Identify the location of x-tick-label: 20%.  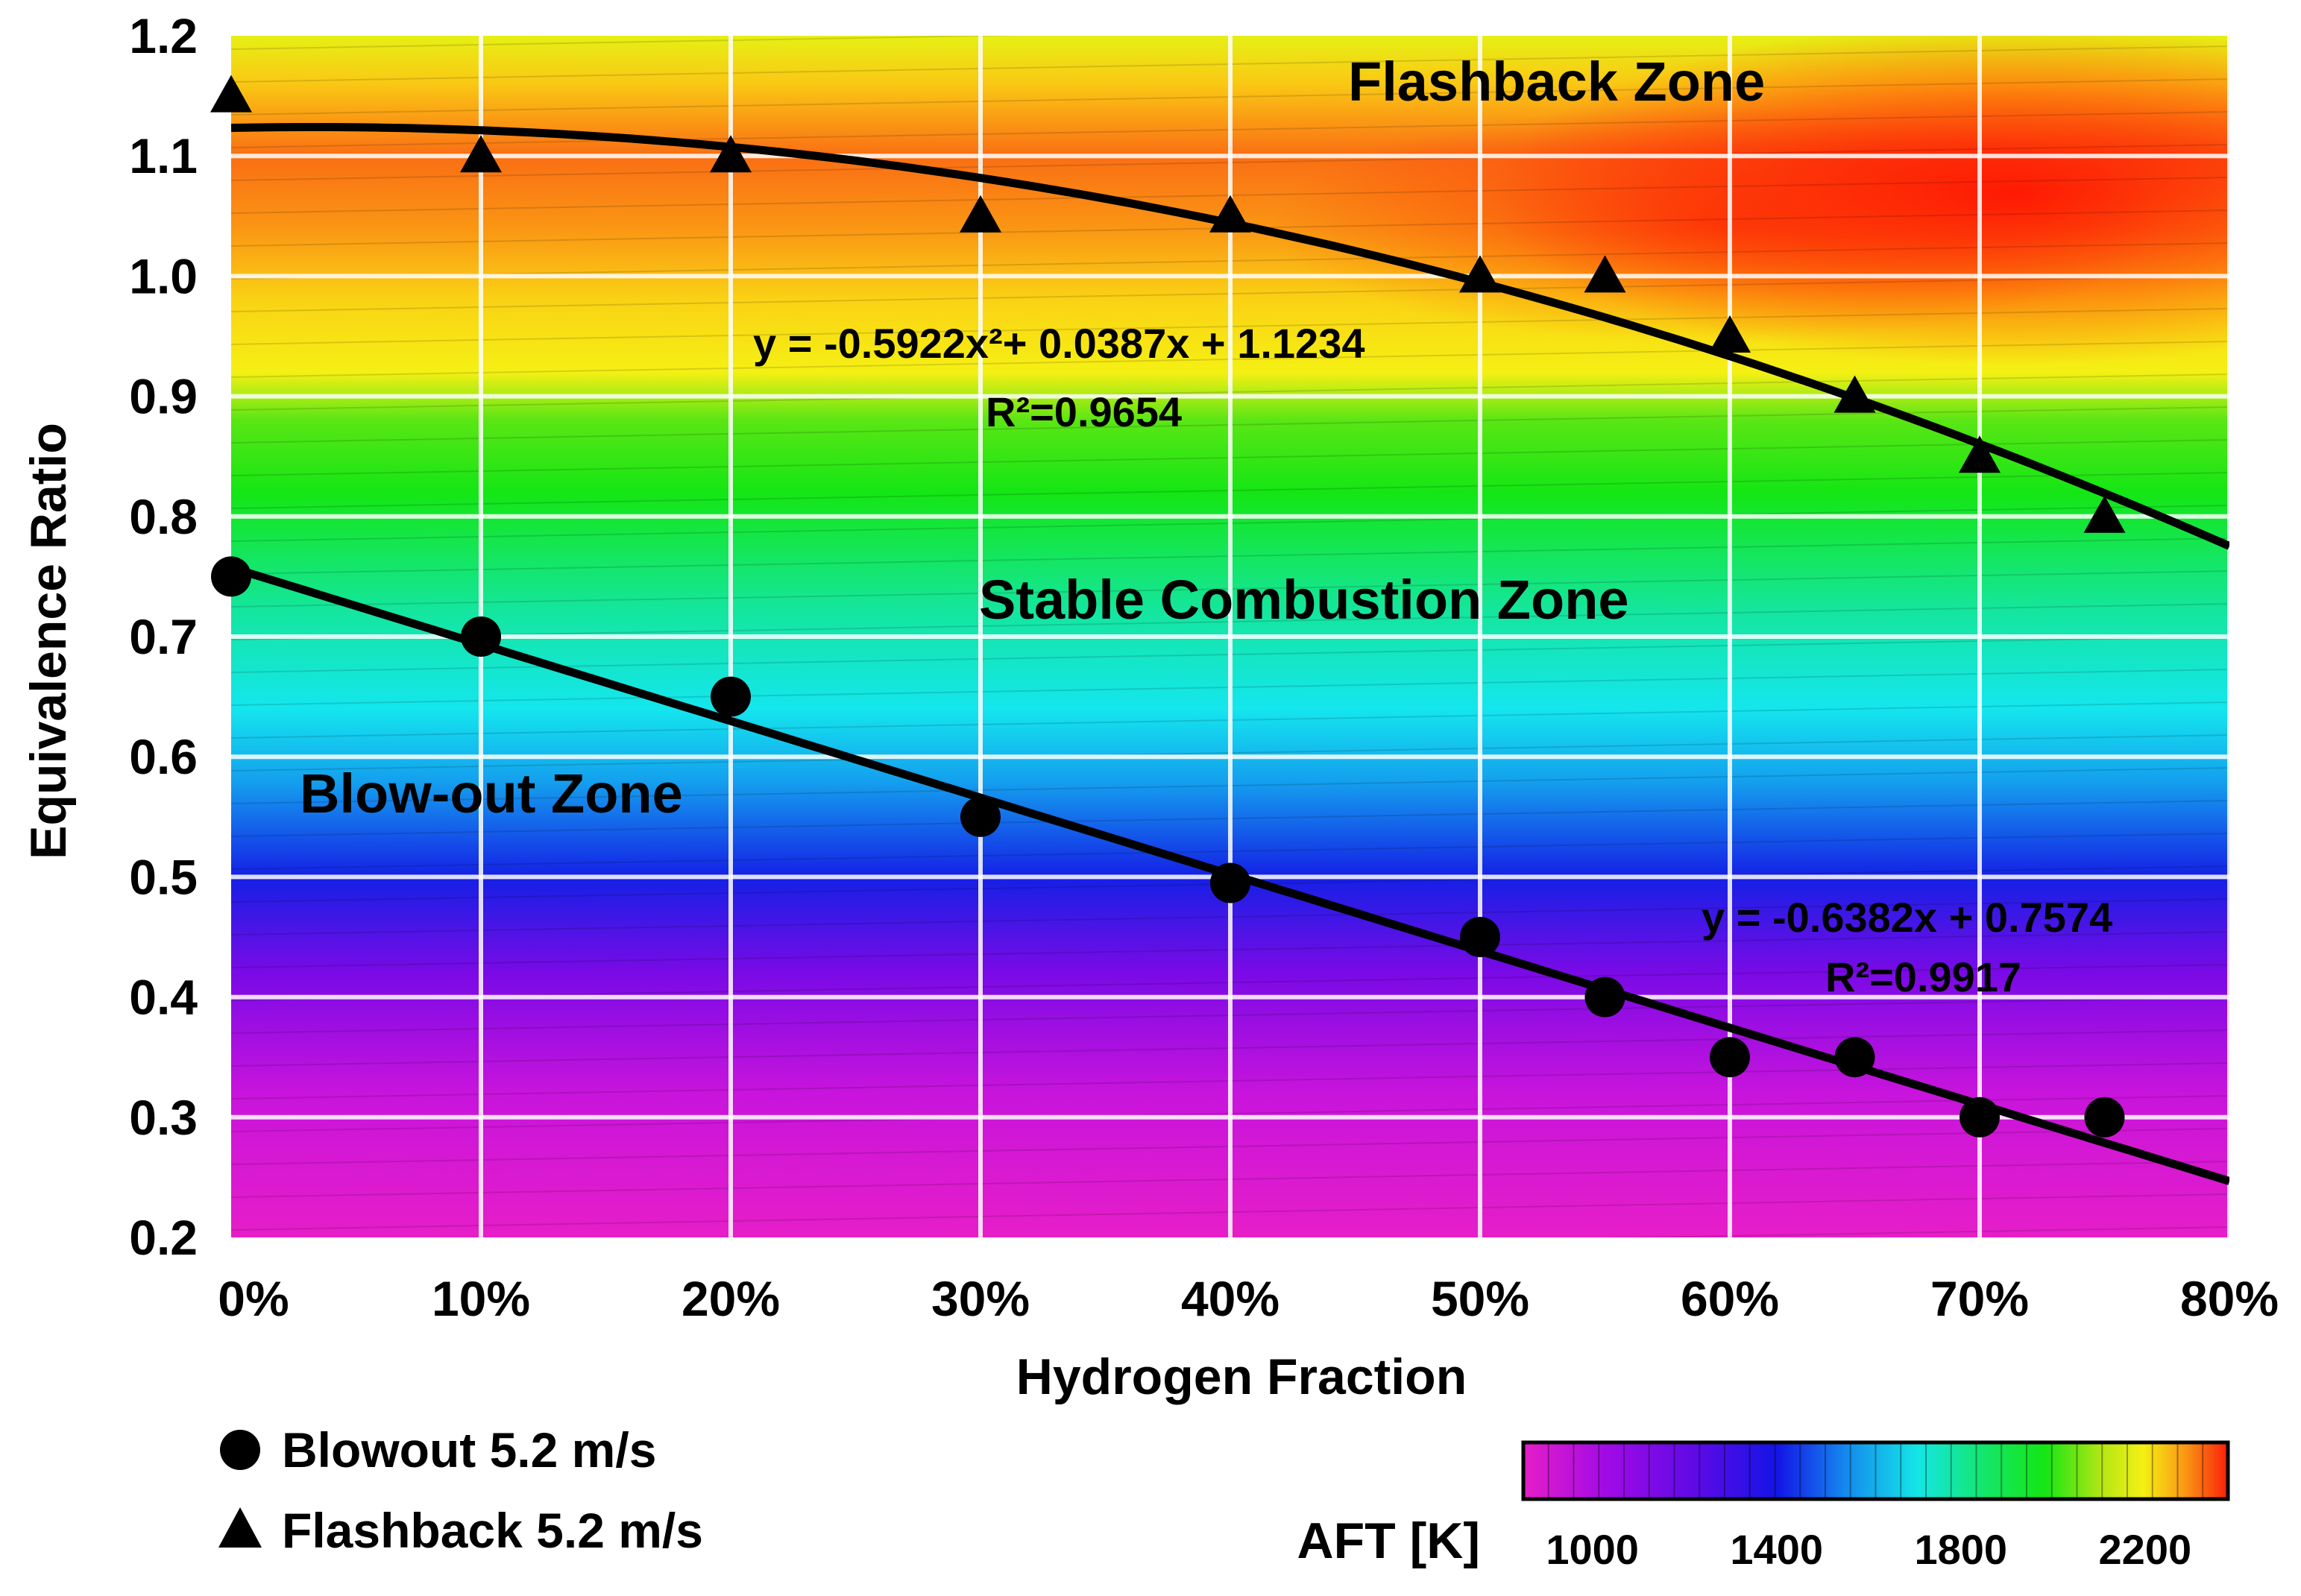
(731, 1298).